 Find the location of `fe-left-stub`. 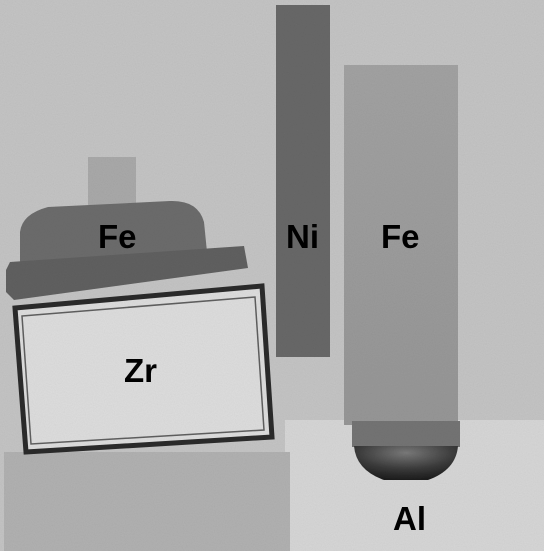

fe-left-stub is located at coordinates (112, 183).